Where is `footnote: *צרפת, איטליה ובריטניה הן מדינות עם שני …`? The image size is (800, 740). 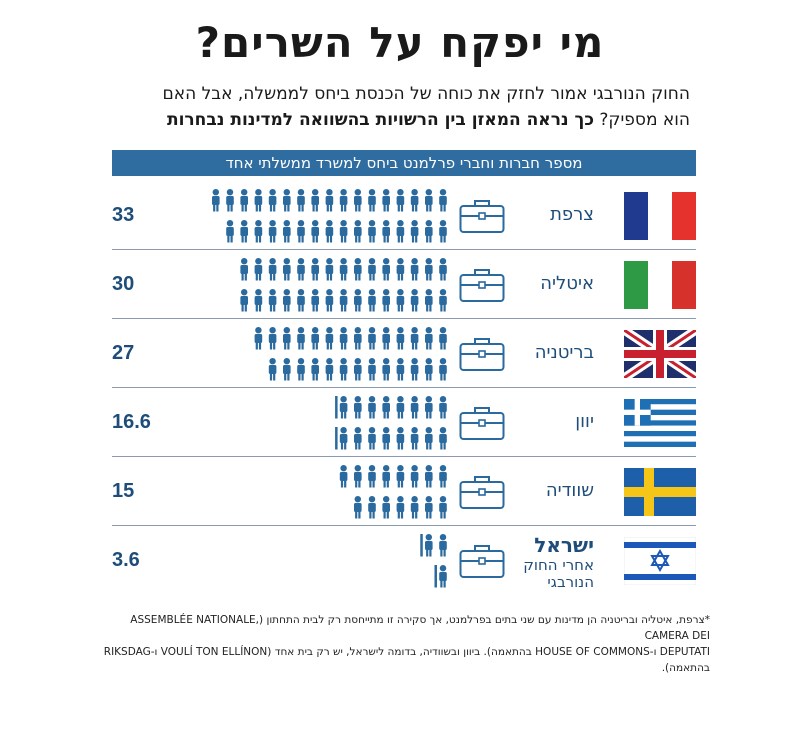
footnote: *צרפת, איטליה ובריטניה הן מדינות עם שני … is located at coordinates (400, 644).